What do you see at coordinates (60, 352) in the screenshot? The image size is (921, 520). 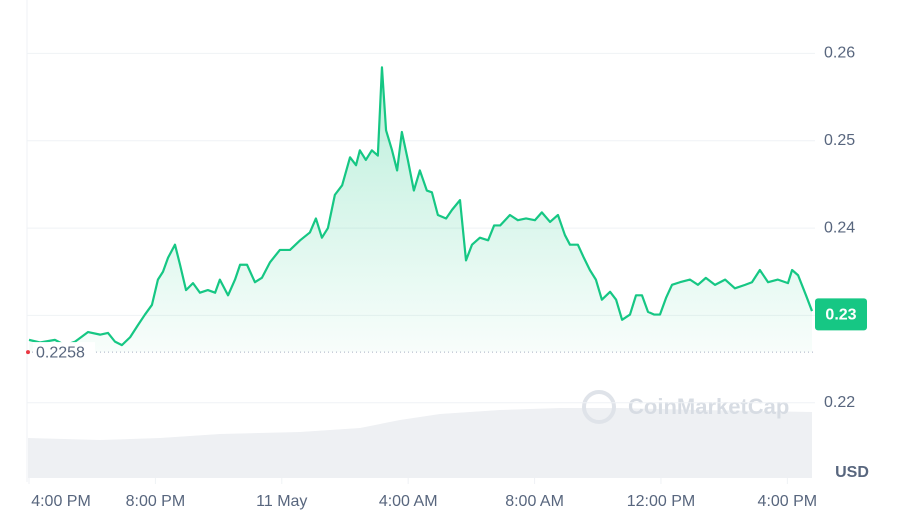 I see `open-price-label: 0.2258` at bounding box center [60, 352].